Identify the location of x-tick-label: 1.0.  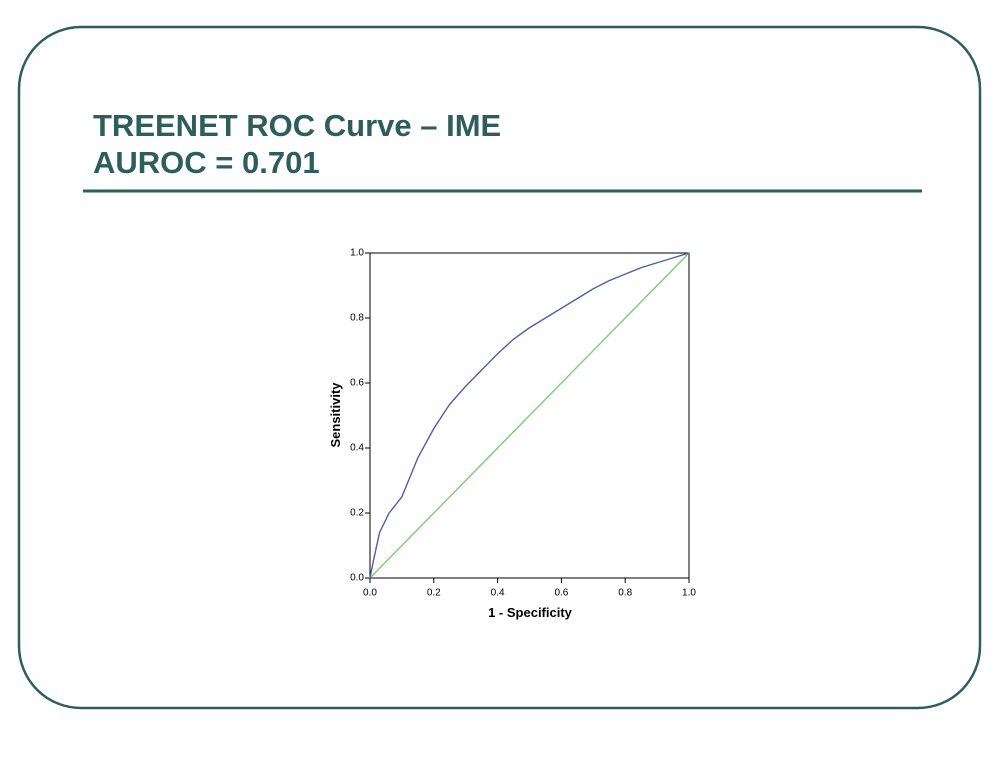
(689, 593).